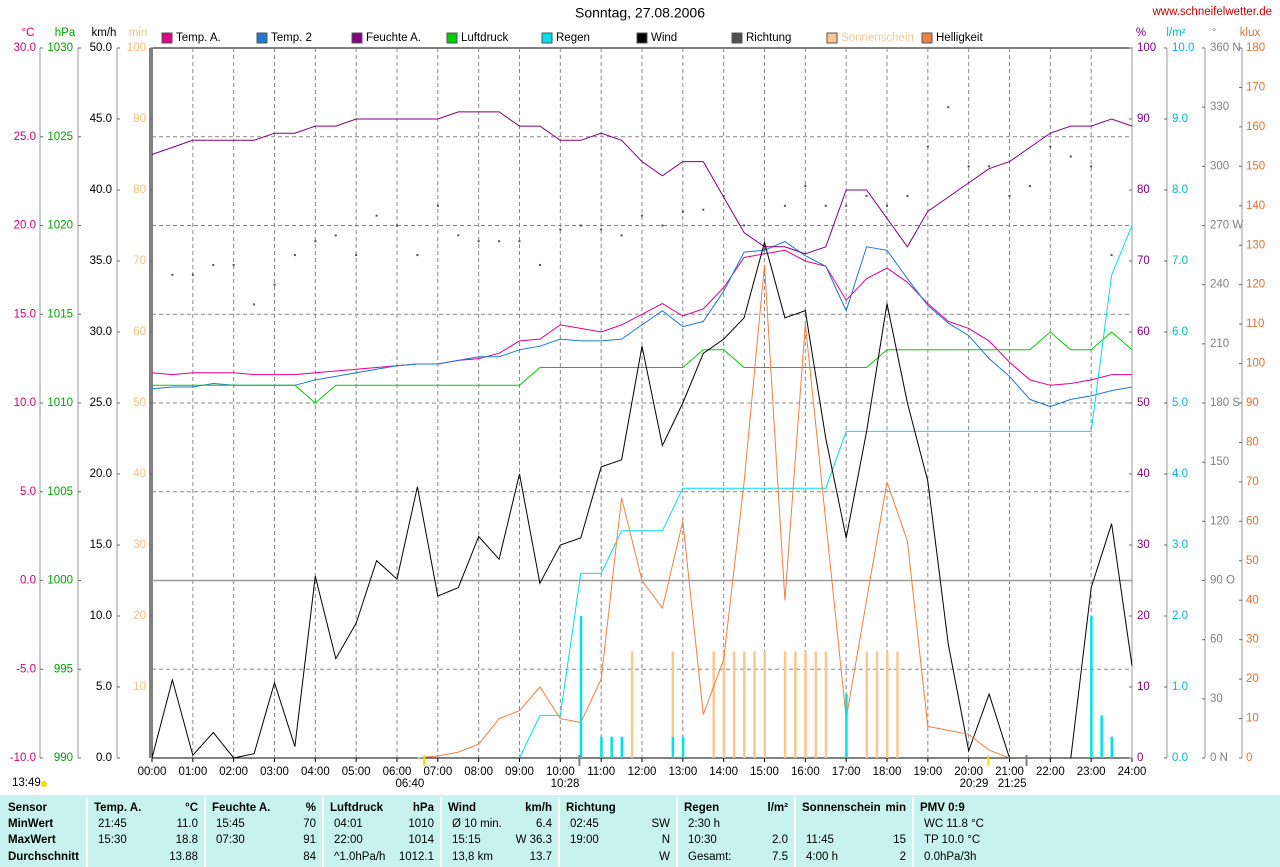 Image resolution: width=1280 pixels, height=867 pixels. What do you see at coordinates (65, 33) in the screenshot?
I see `axis-unit: hPa` at bounding box center [65, 33].